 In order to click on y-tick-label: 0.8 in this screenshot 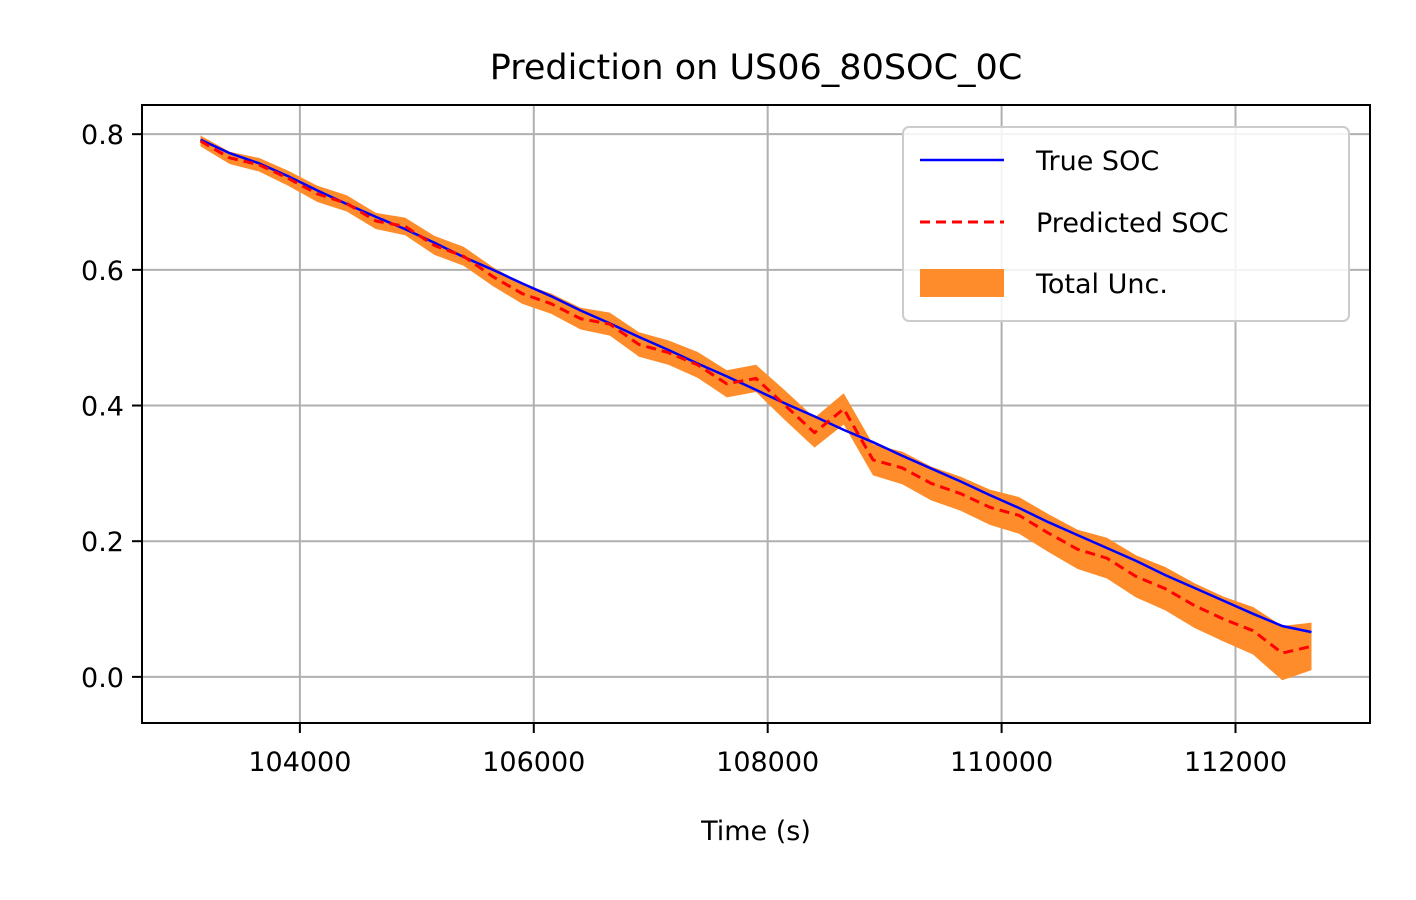, I will do `click(102, 135)`.